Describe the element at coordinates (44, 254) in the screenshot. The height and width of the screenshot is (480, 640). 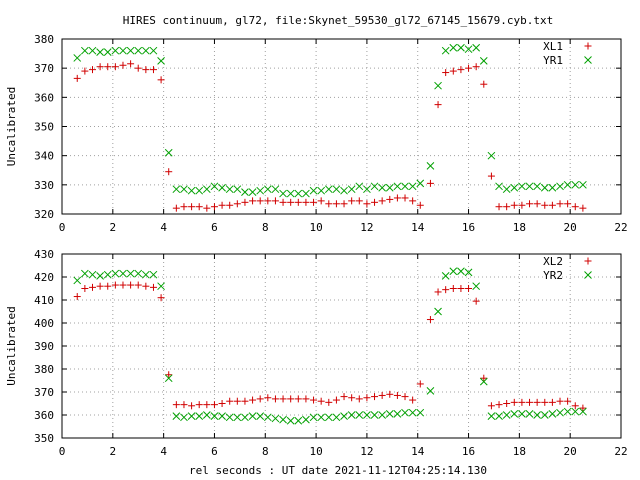
I see `y-tick-label: 430` at that location.